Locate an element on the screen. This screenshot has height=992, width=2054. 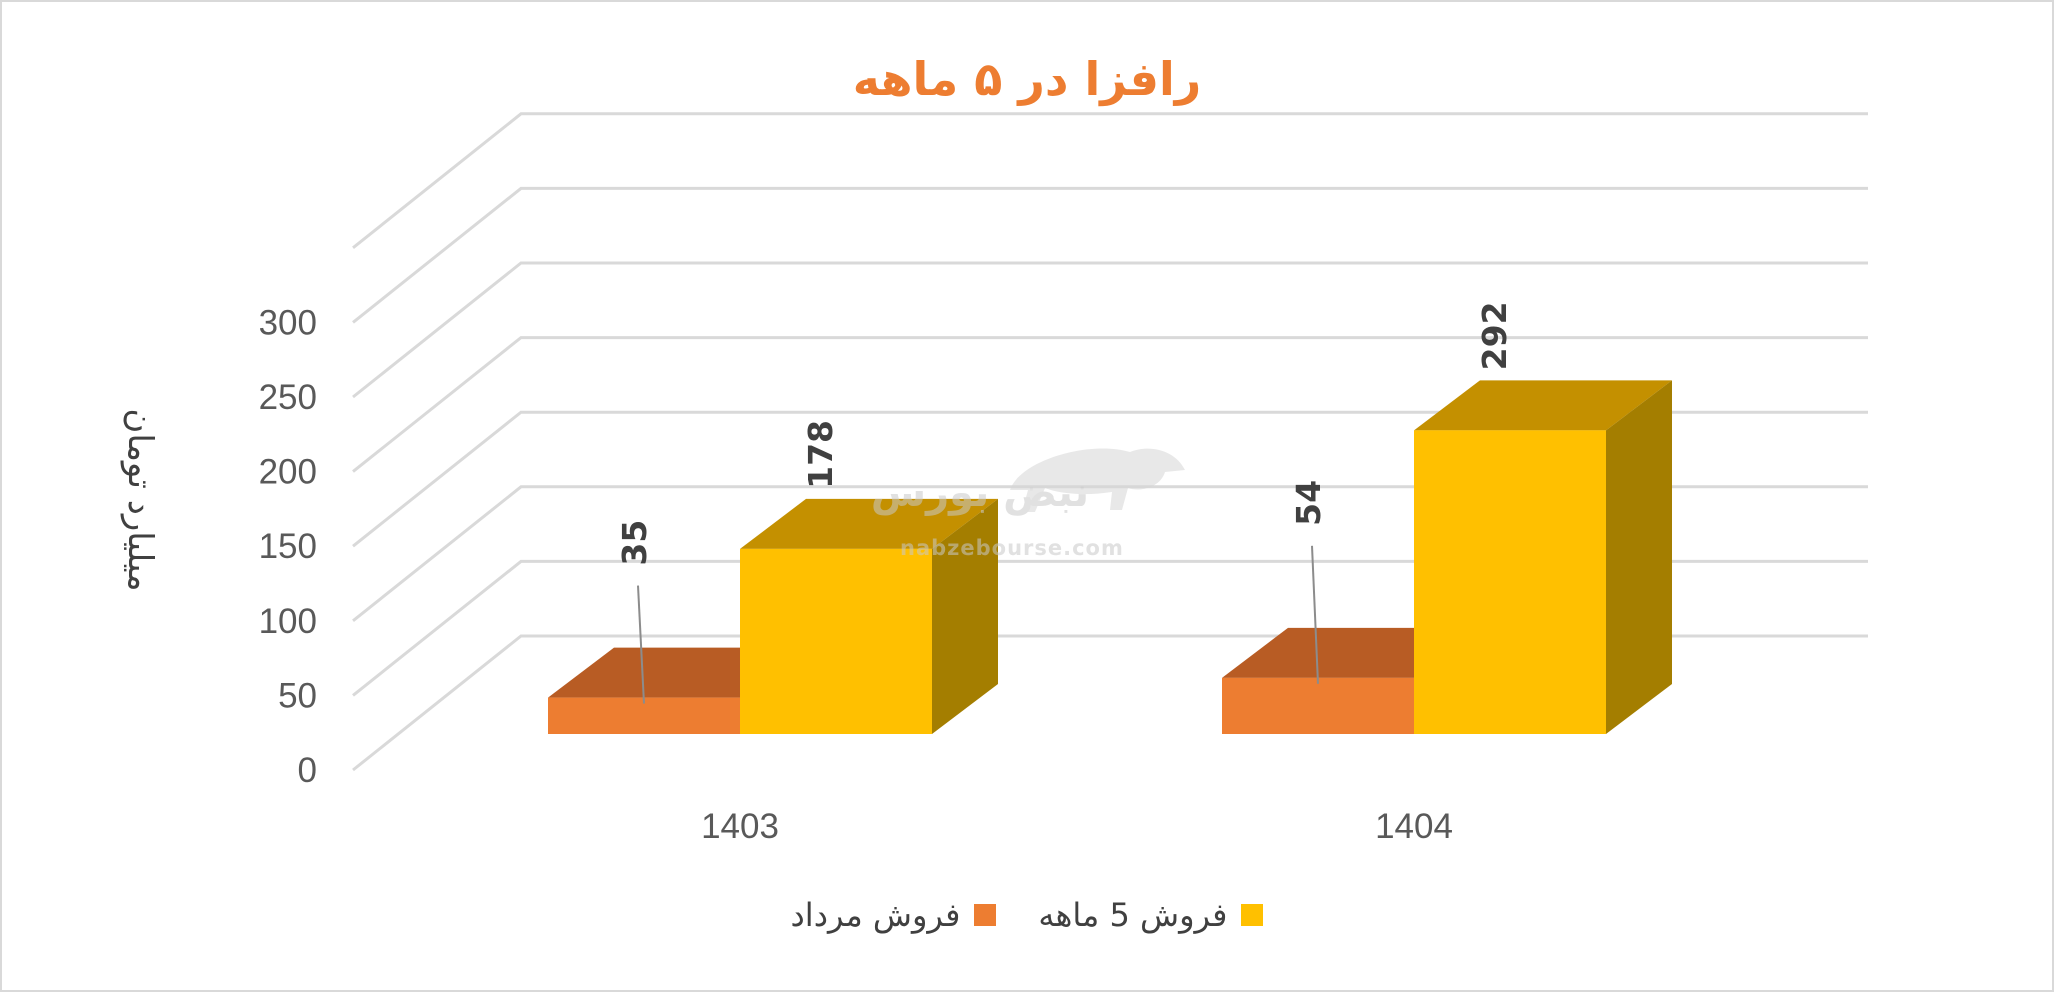
y-tick-label: 50 is located at coordinates (297, 695).